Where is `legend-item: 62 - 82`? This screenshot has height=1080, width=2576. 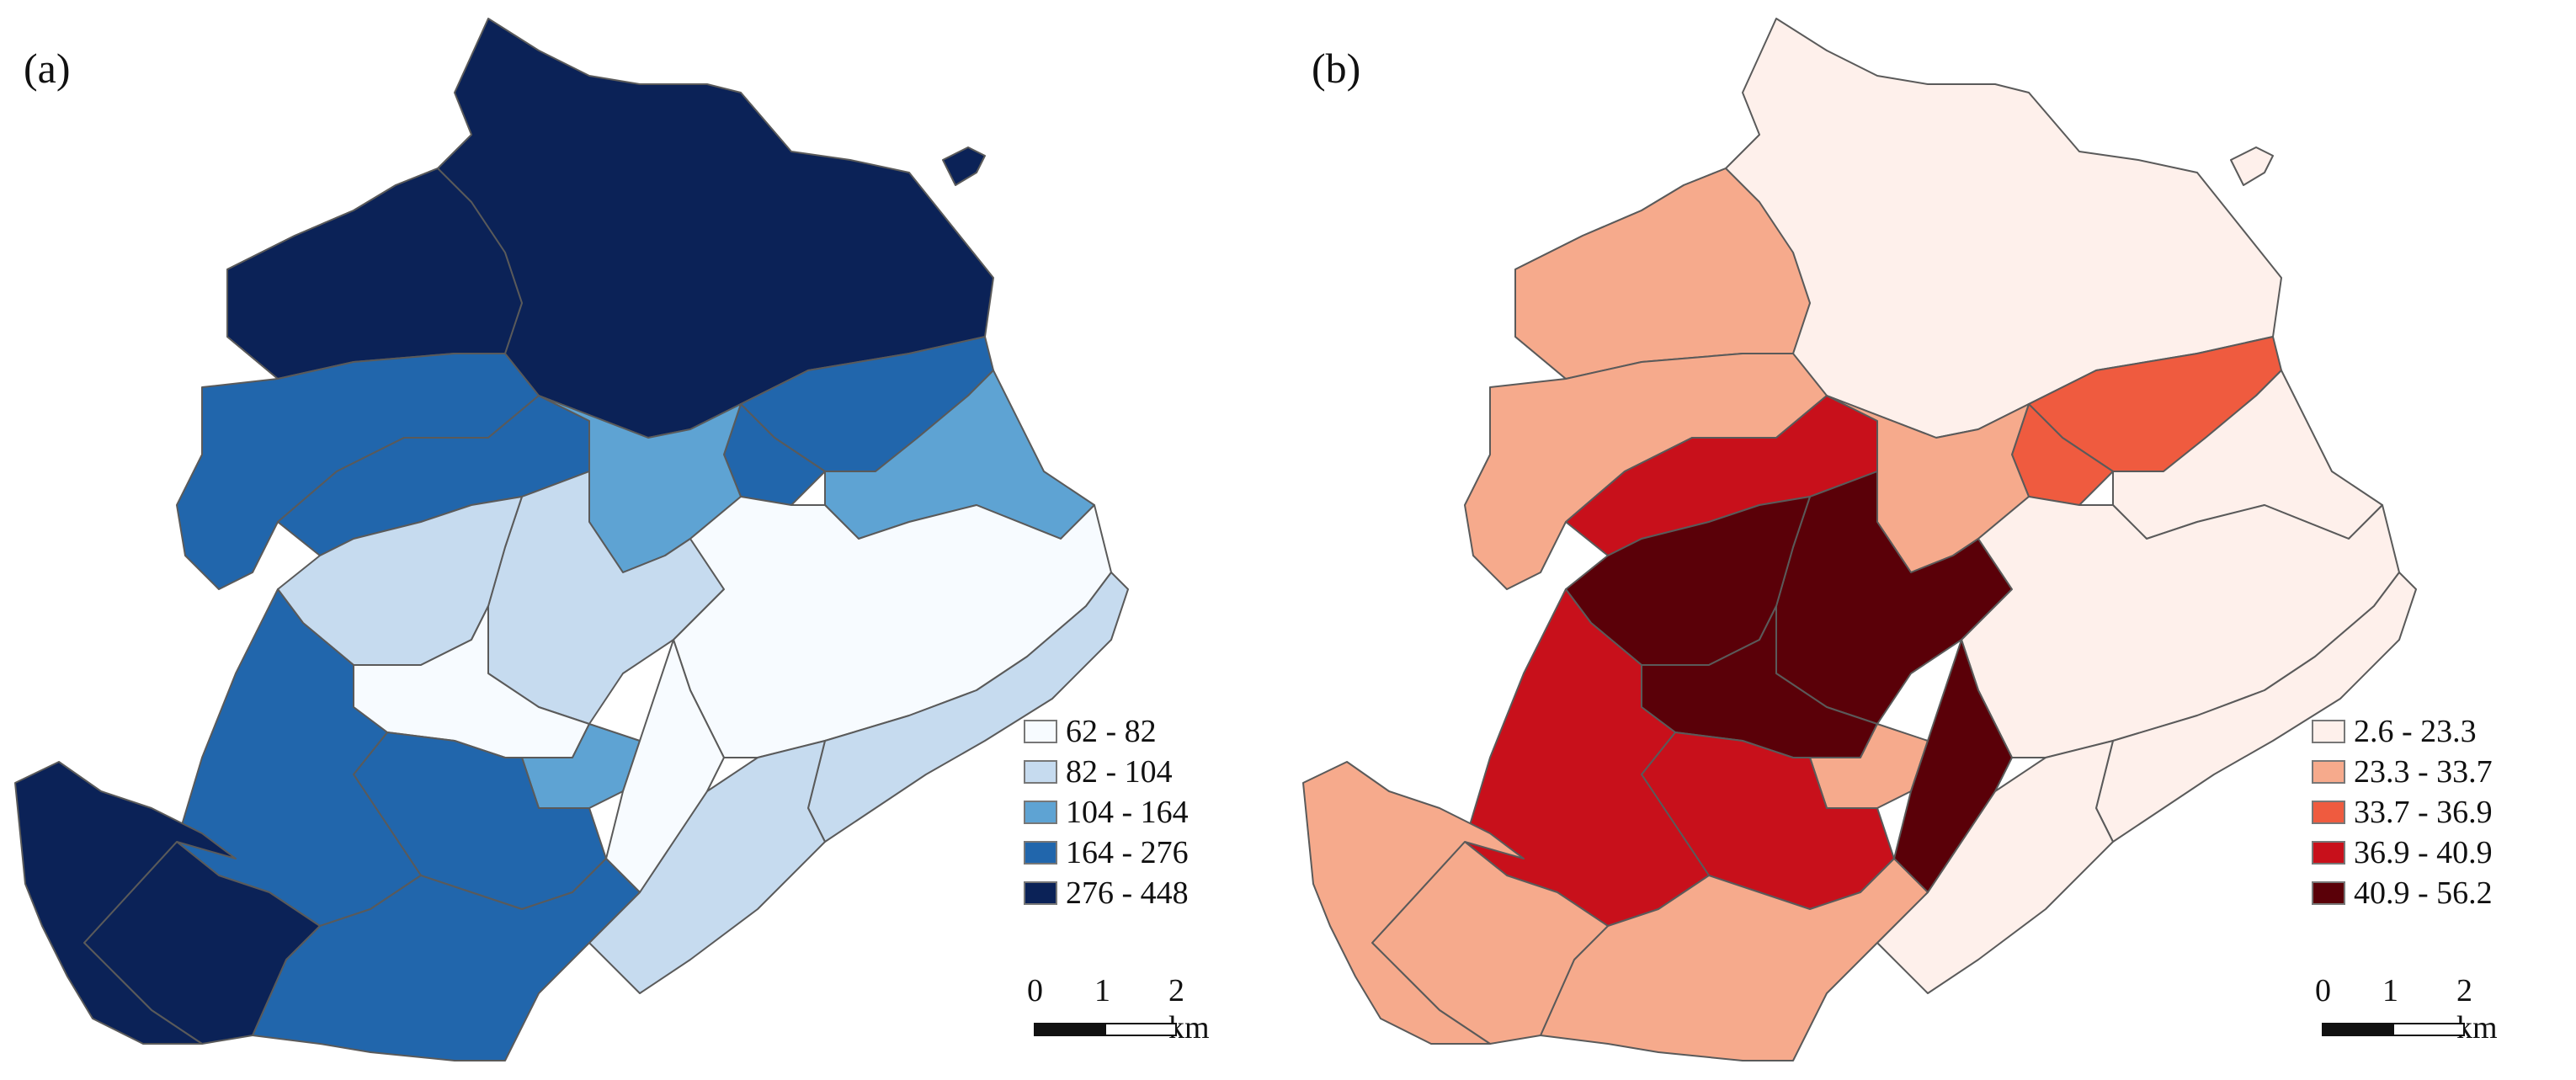
legend-item: 62 - 82 is located at coordinates (1106, 731).